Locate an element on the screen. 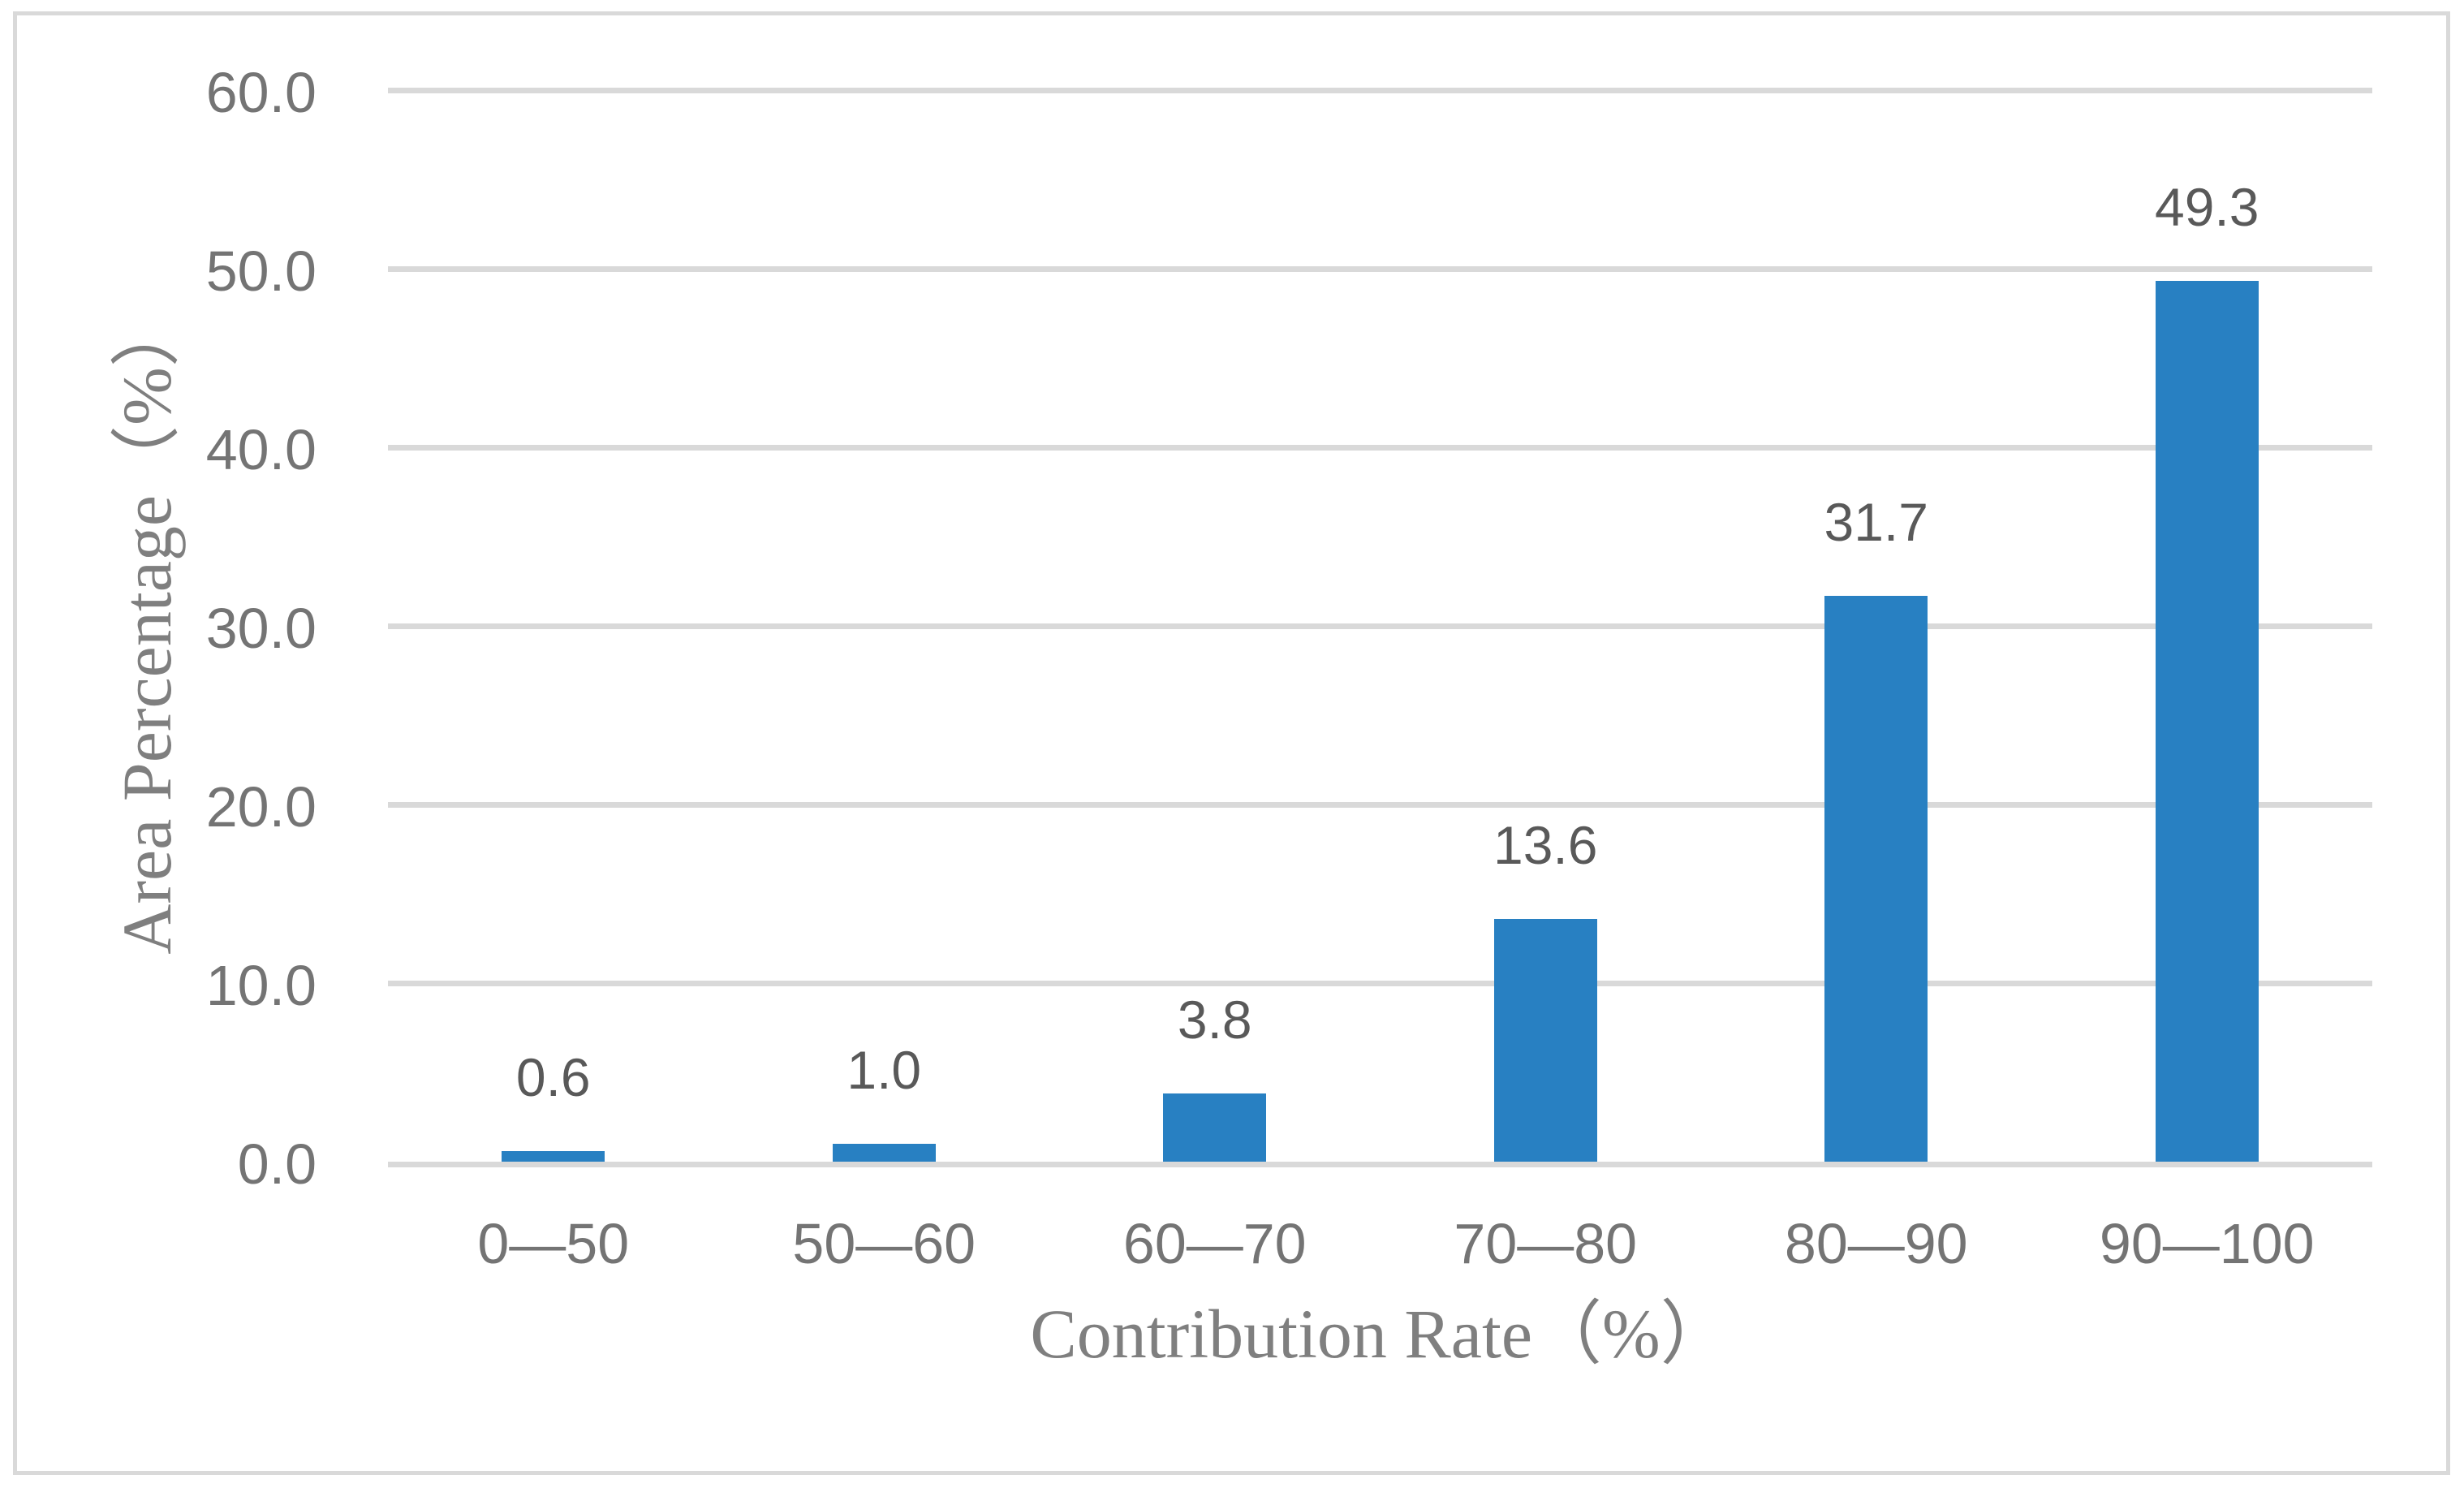 This screenshot has width=2464, height=1488. y-tick-label-0.0: 0.0 is located at coordinates (277, 1164).